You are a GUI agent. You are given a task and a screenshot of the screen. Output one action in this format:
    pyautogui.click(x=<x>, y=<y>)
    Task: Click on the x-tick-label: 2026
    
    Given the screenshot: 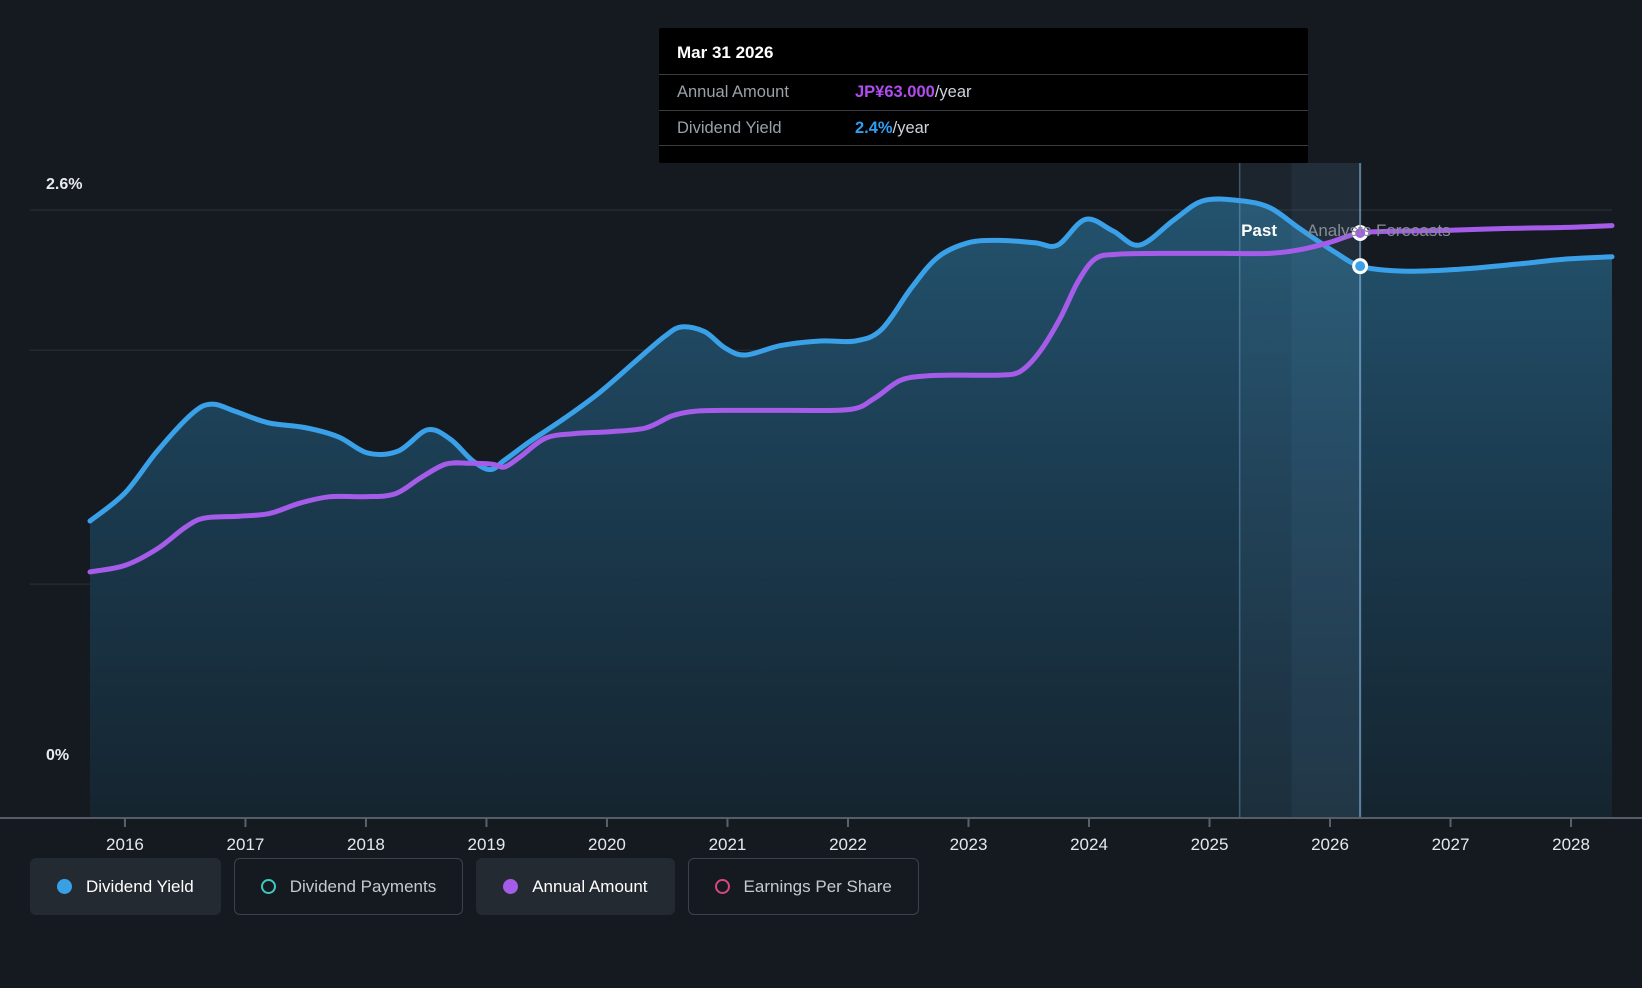 What is the action you would take?
    pyautogui.click(x=1330, y=844)
    